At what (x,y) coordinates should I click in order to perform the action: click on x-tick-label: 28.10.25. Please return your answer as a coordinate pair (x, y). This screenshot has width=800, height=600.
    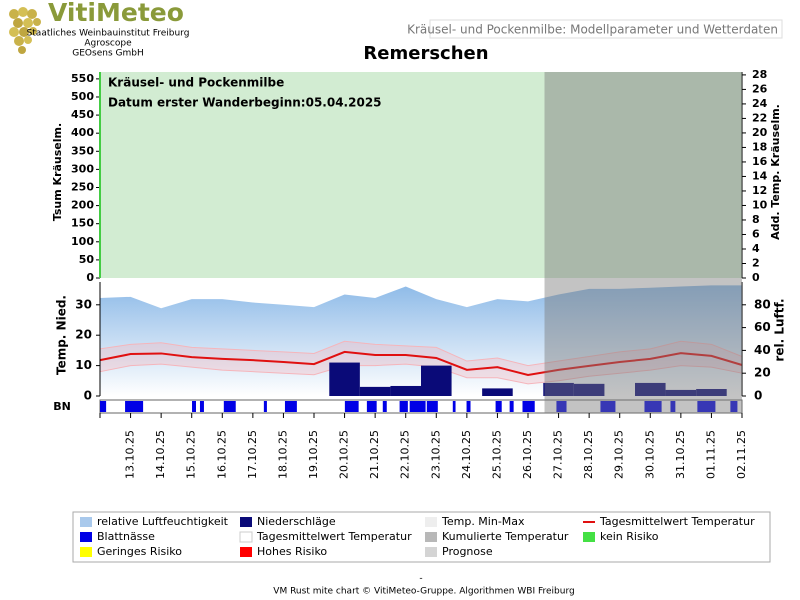
    Looking at the image, I should click on (588, 454).